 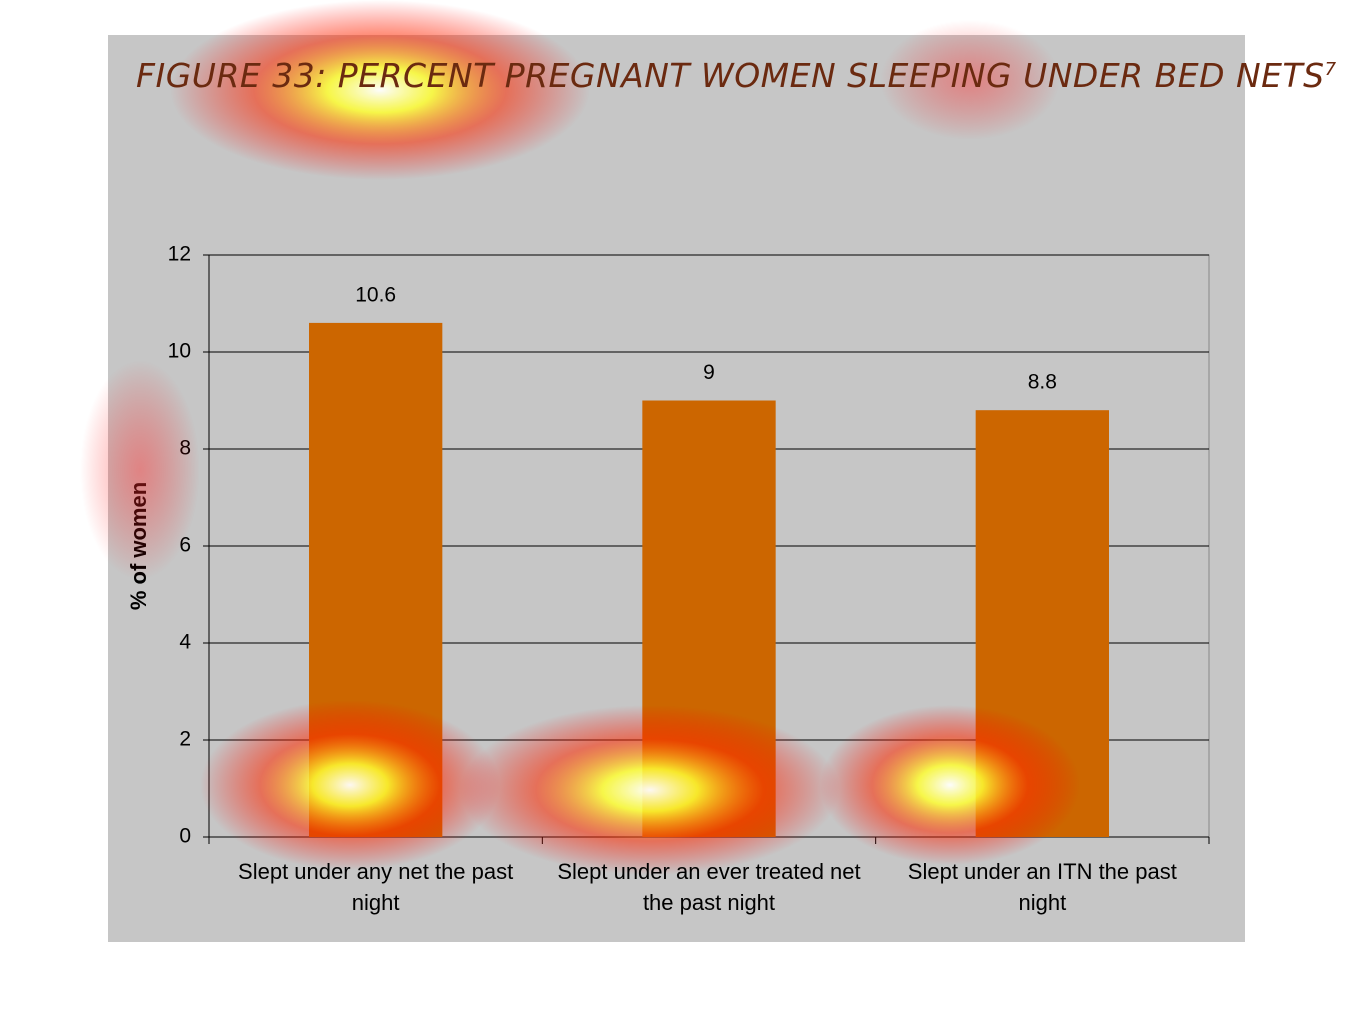 What do you see at coordinates (1330, 69) in the screenshot?
I see `title-note: 7` at bounding box center [1330, 69].